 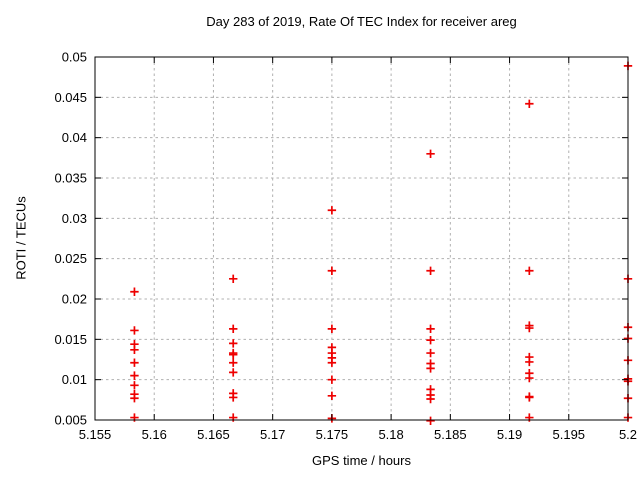 I want to click on y-tick-label: 0.02, so click(x=74, y=299).